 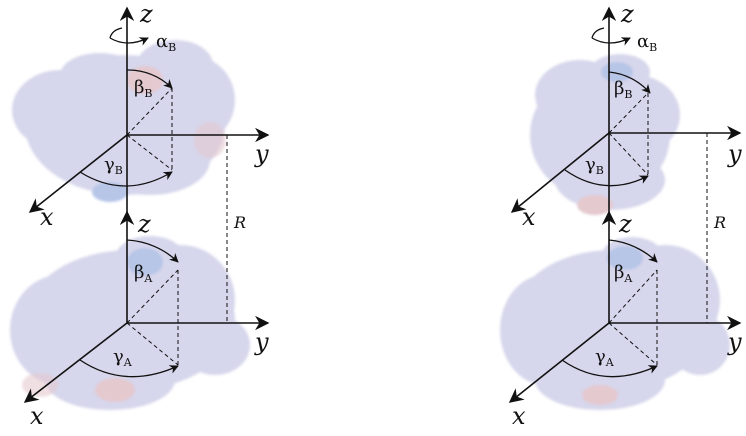 What do you see at coordinates (47, 217) in the screenshot?
I see `label-x-b: x` at bounding box center [47, 217].